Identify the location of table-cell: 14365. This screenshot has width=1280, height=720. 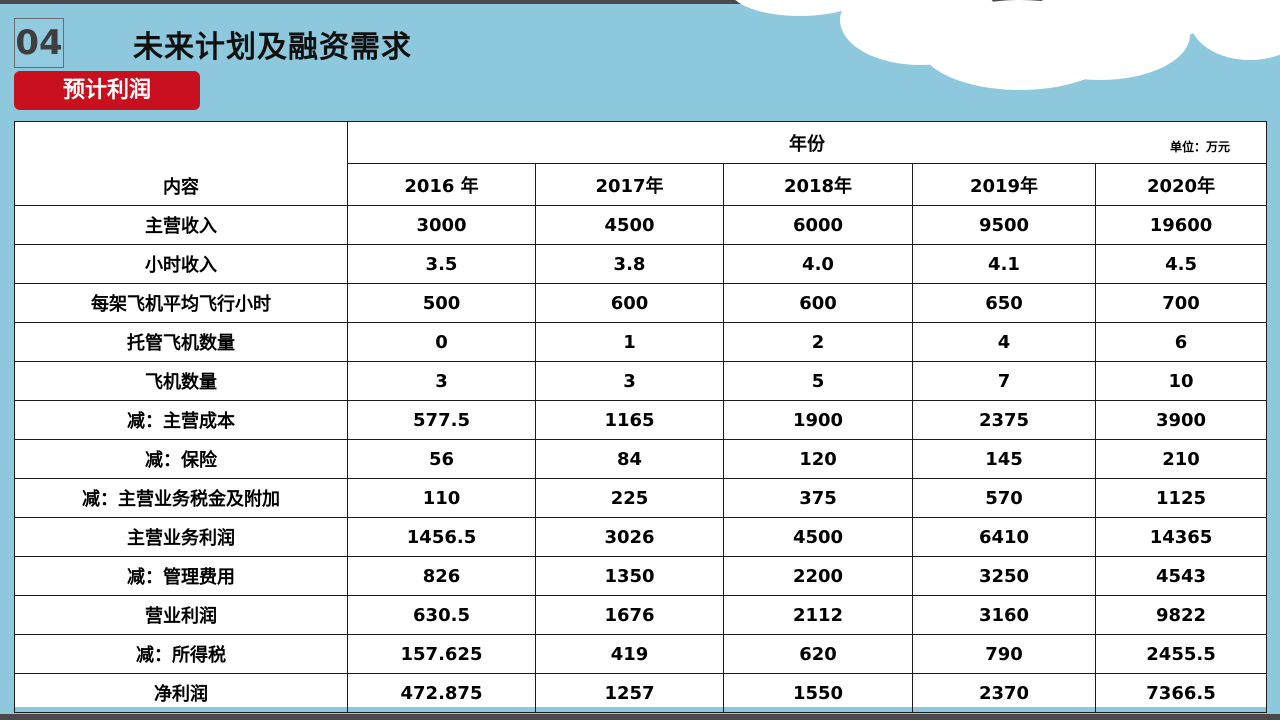
(1181, 537).